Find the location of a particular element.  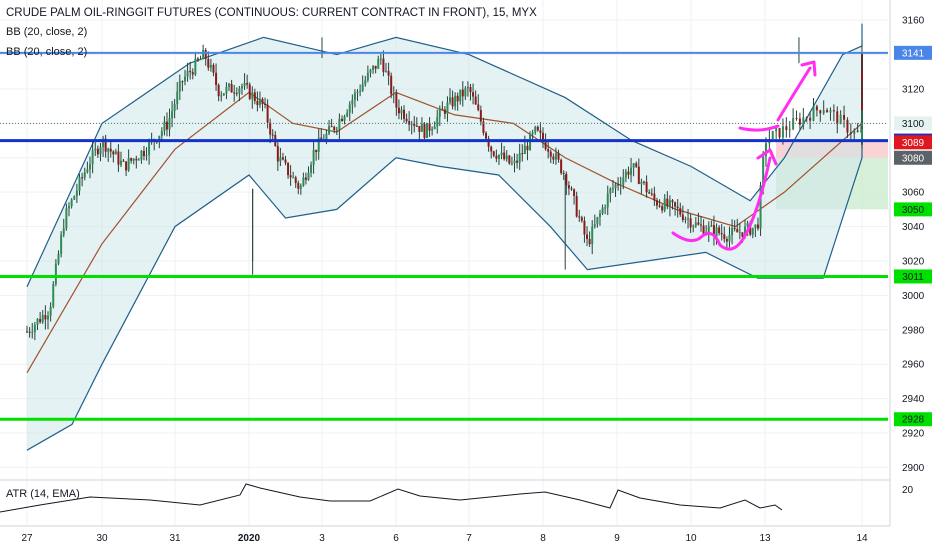

price-tick-label: 3120 is located at coordinates (913, 89).